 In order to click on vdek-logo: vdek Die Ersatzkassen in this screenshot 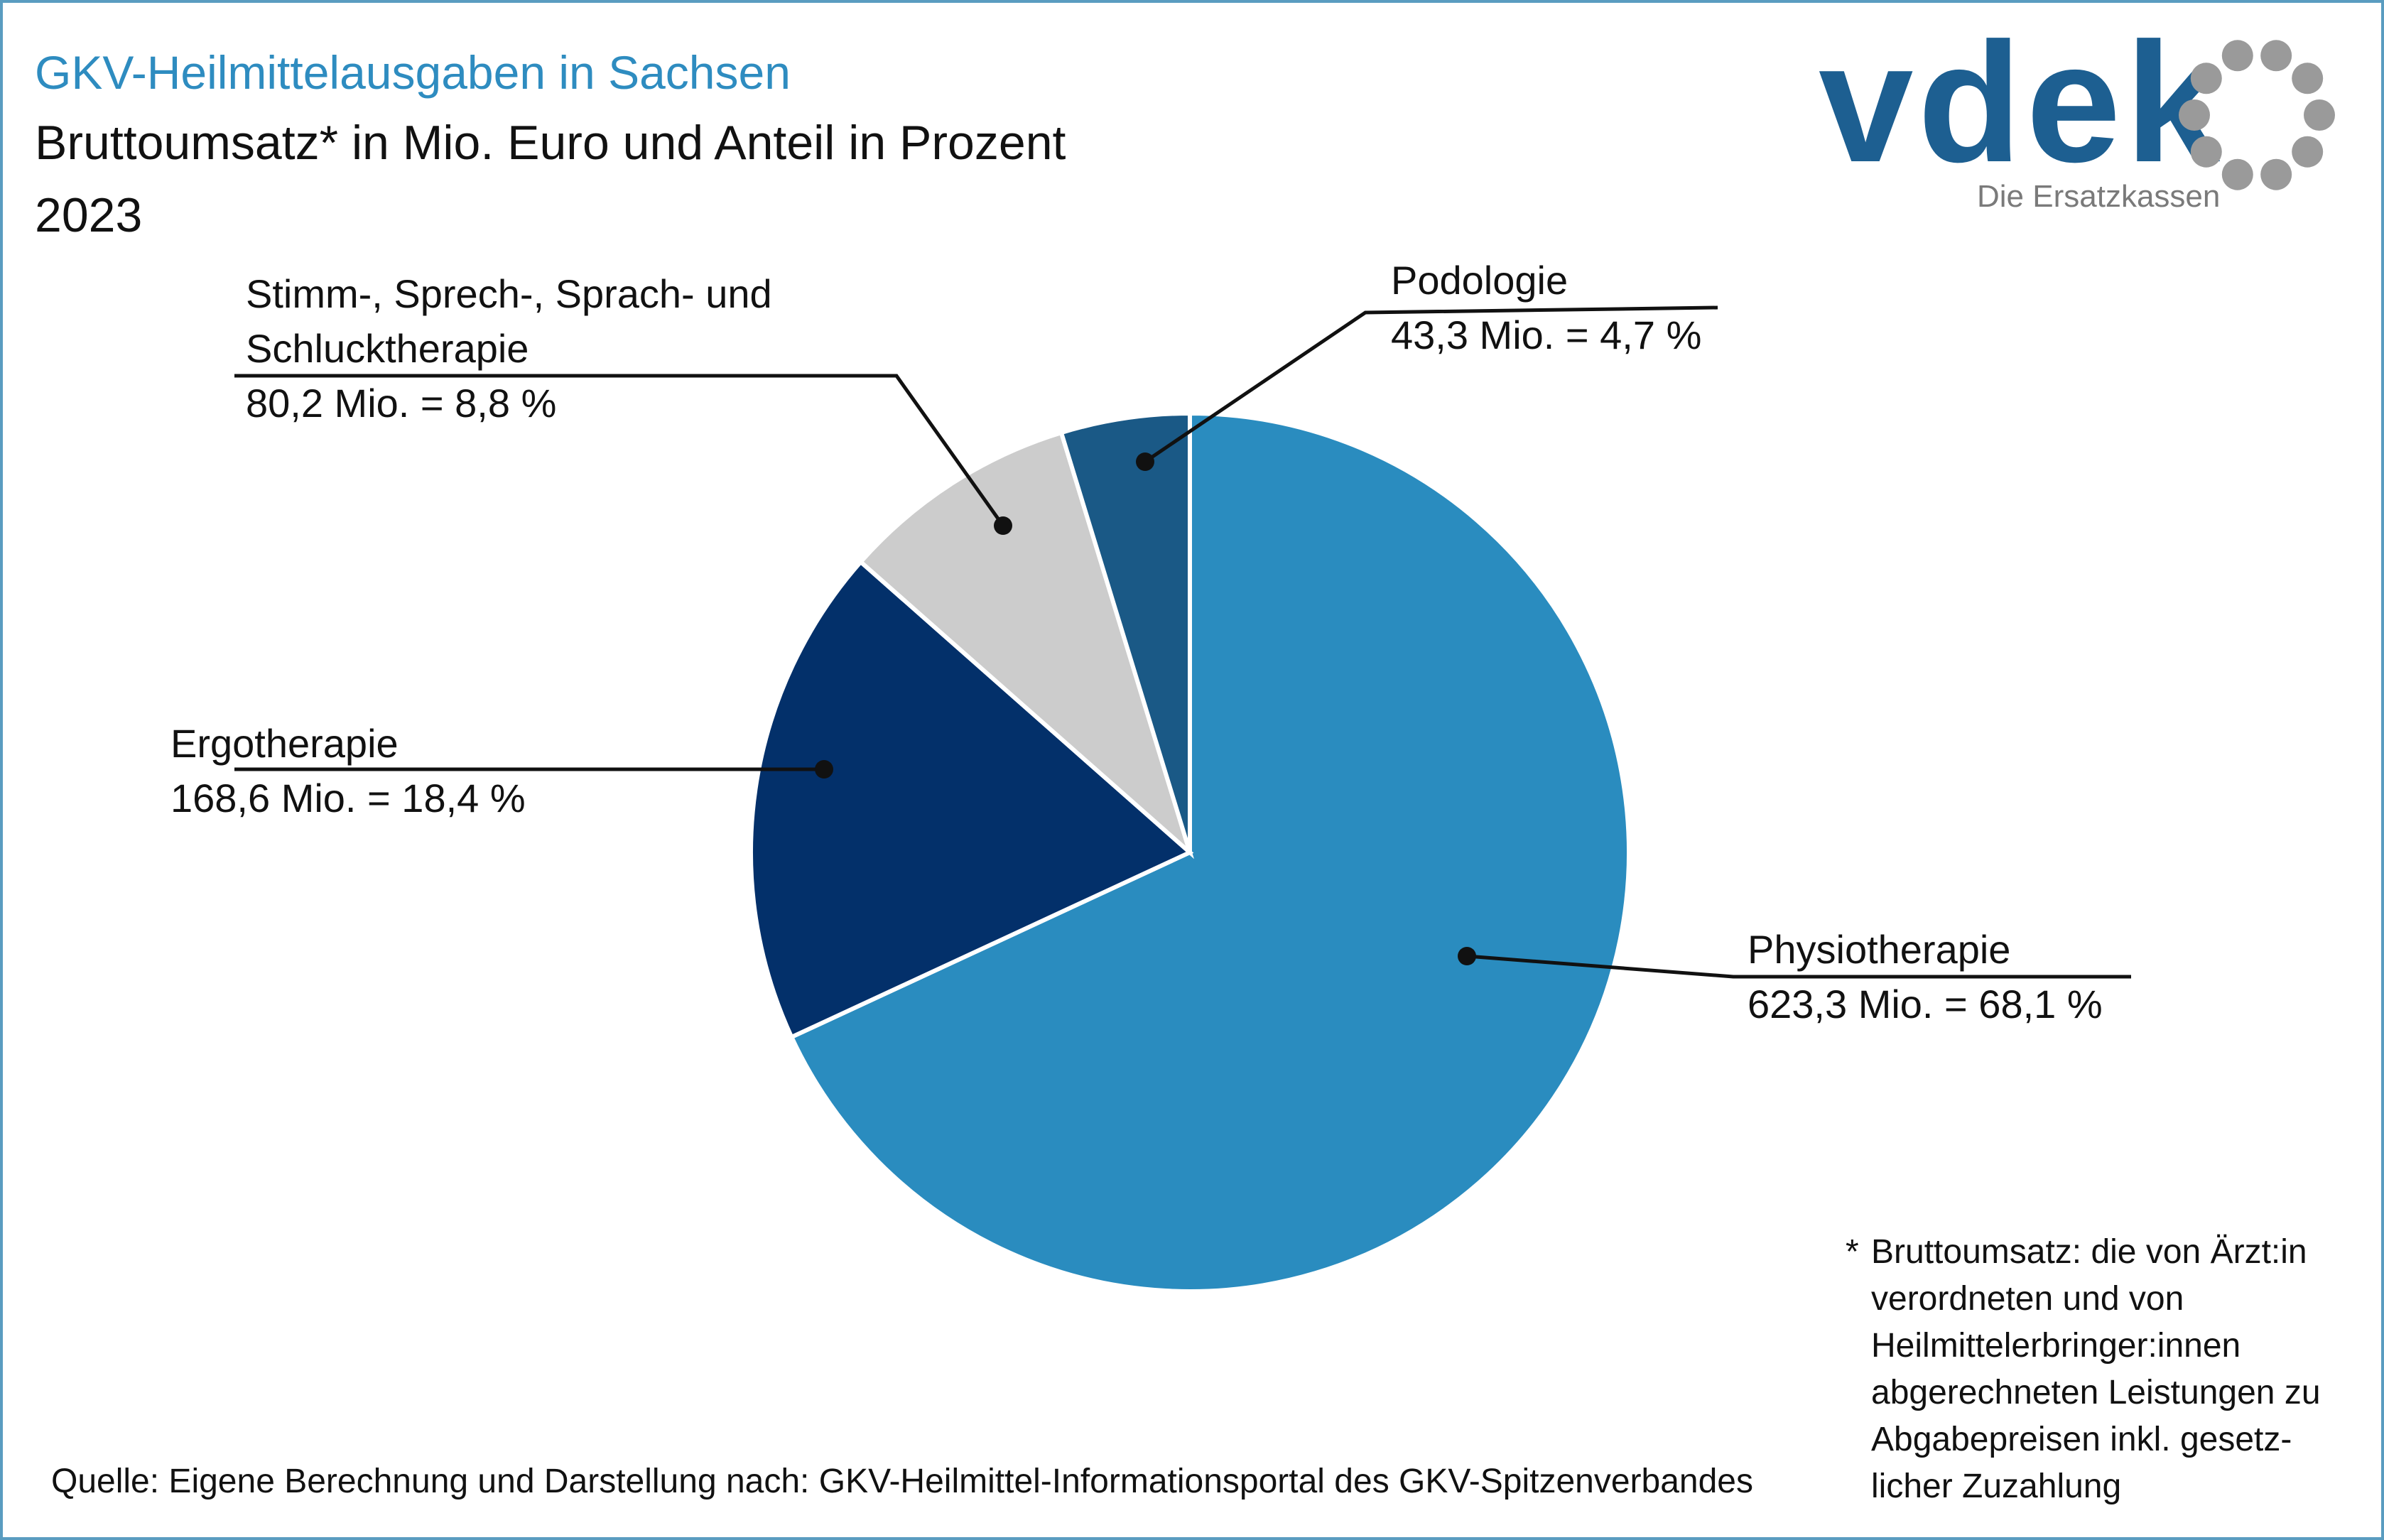, I will do `click(2081, 115)`.